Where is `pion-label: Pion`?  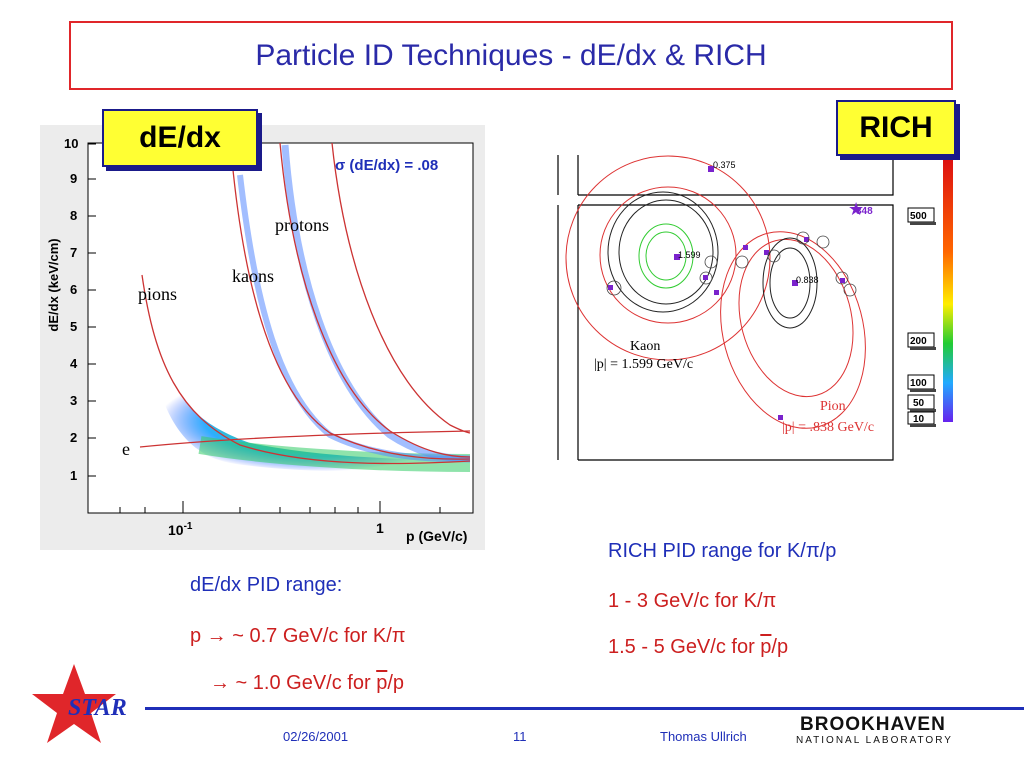
pion-label: Pion is located at coordinates (833, 406).